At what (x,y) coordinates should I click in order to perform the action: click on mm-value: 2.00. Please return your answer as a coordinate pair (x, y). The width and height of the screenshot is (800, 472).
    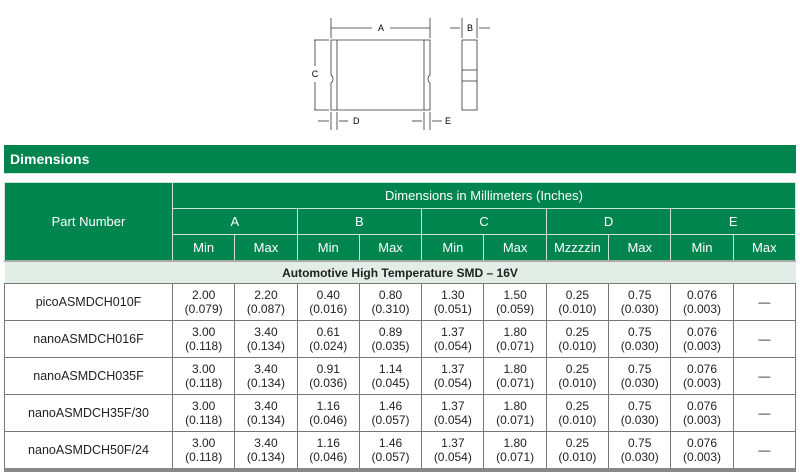
    Looking at the image, I should click on (203, 295).